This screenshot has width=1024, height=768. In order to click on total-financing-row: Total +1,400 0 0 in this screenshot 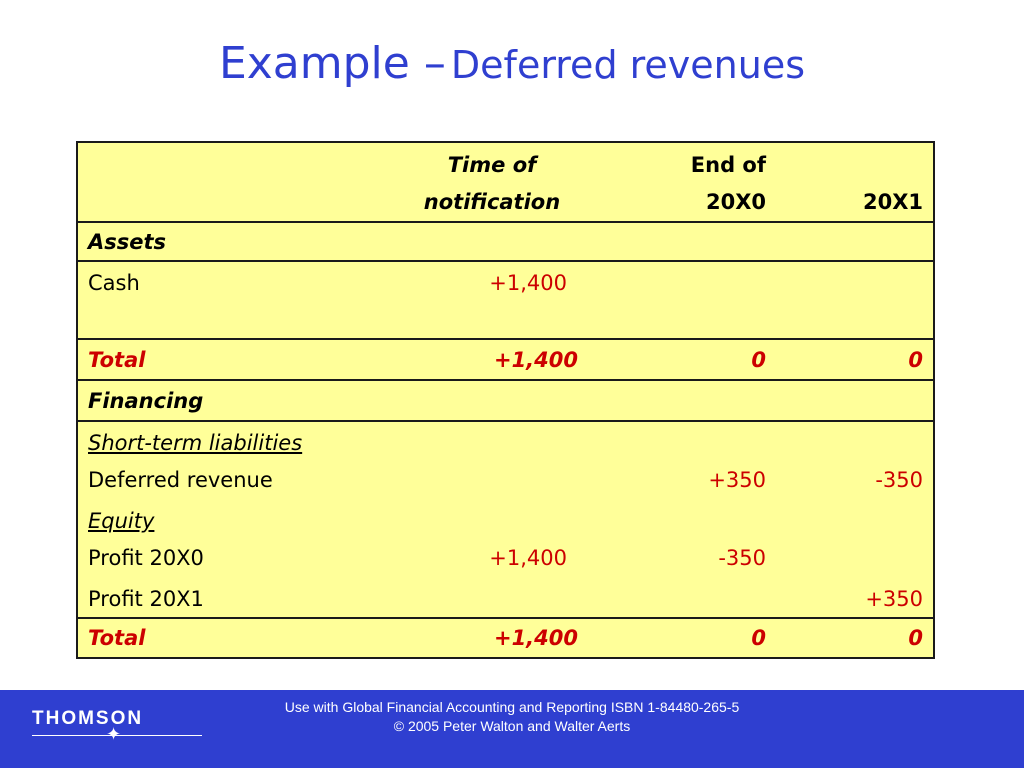, I will do `click(505, 638)`.